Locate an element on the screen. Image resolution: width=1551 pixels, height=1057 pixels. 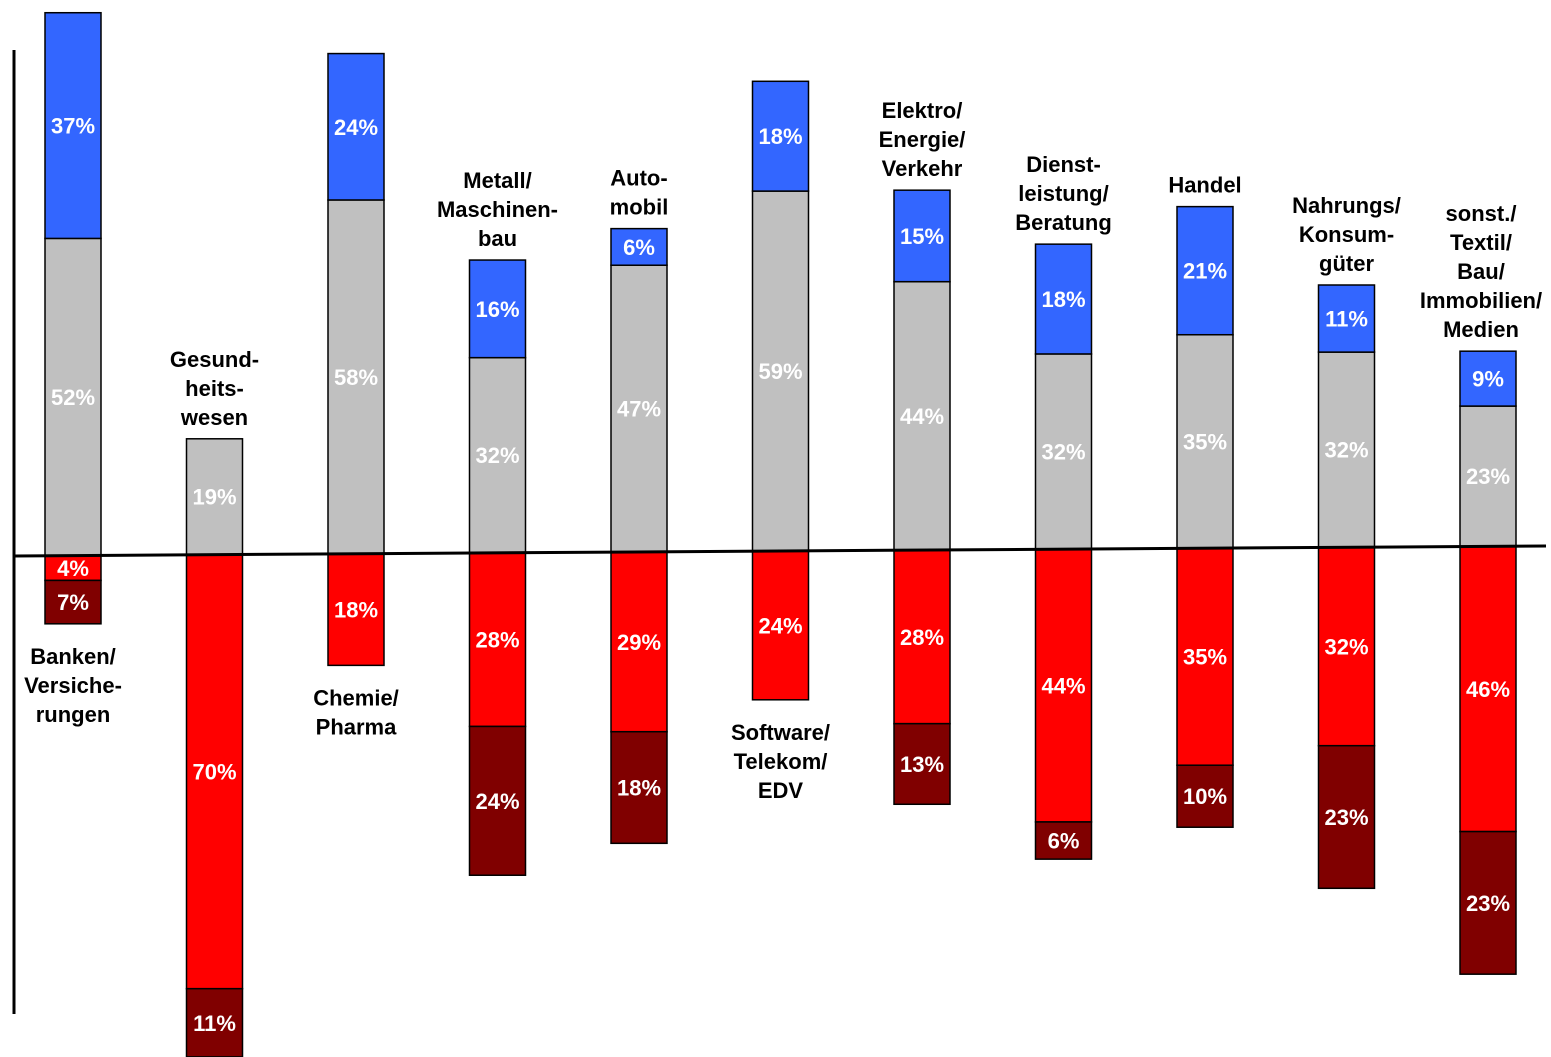
category-label: wesen is located at coordinates (214, 417).